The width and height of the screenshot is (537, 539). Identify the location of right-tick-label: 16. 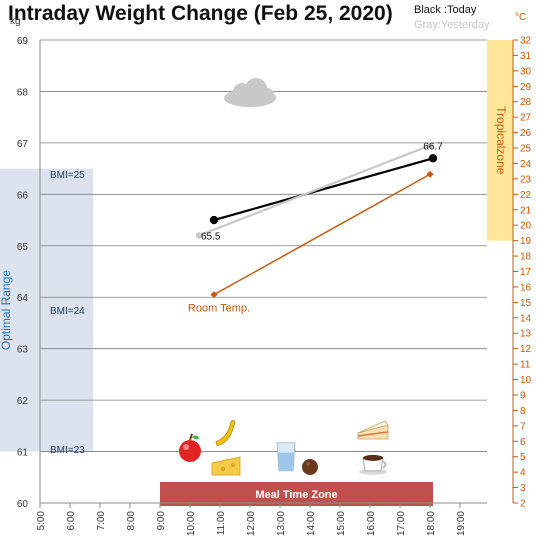
(526, 287).